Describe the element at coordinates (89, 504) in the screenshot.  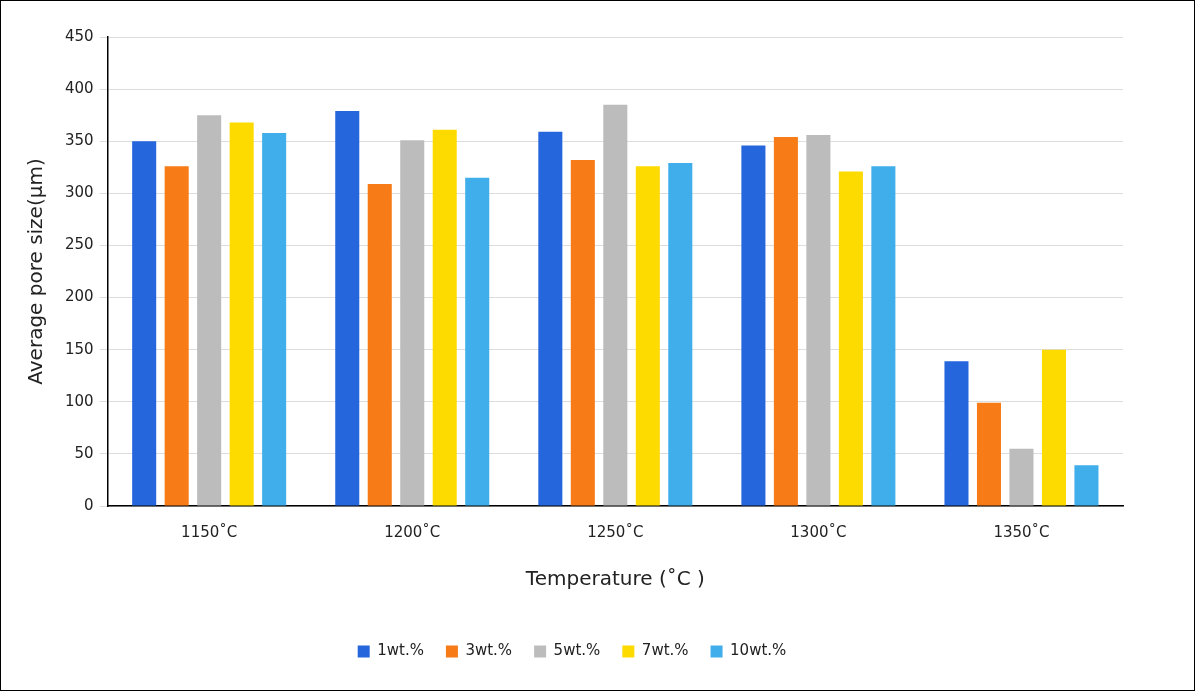
I see `y-tick-label: 0` at that location.